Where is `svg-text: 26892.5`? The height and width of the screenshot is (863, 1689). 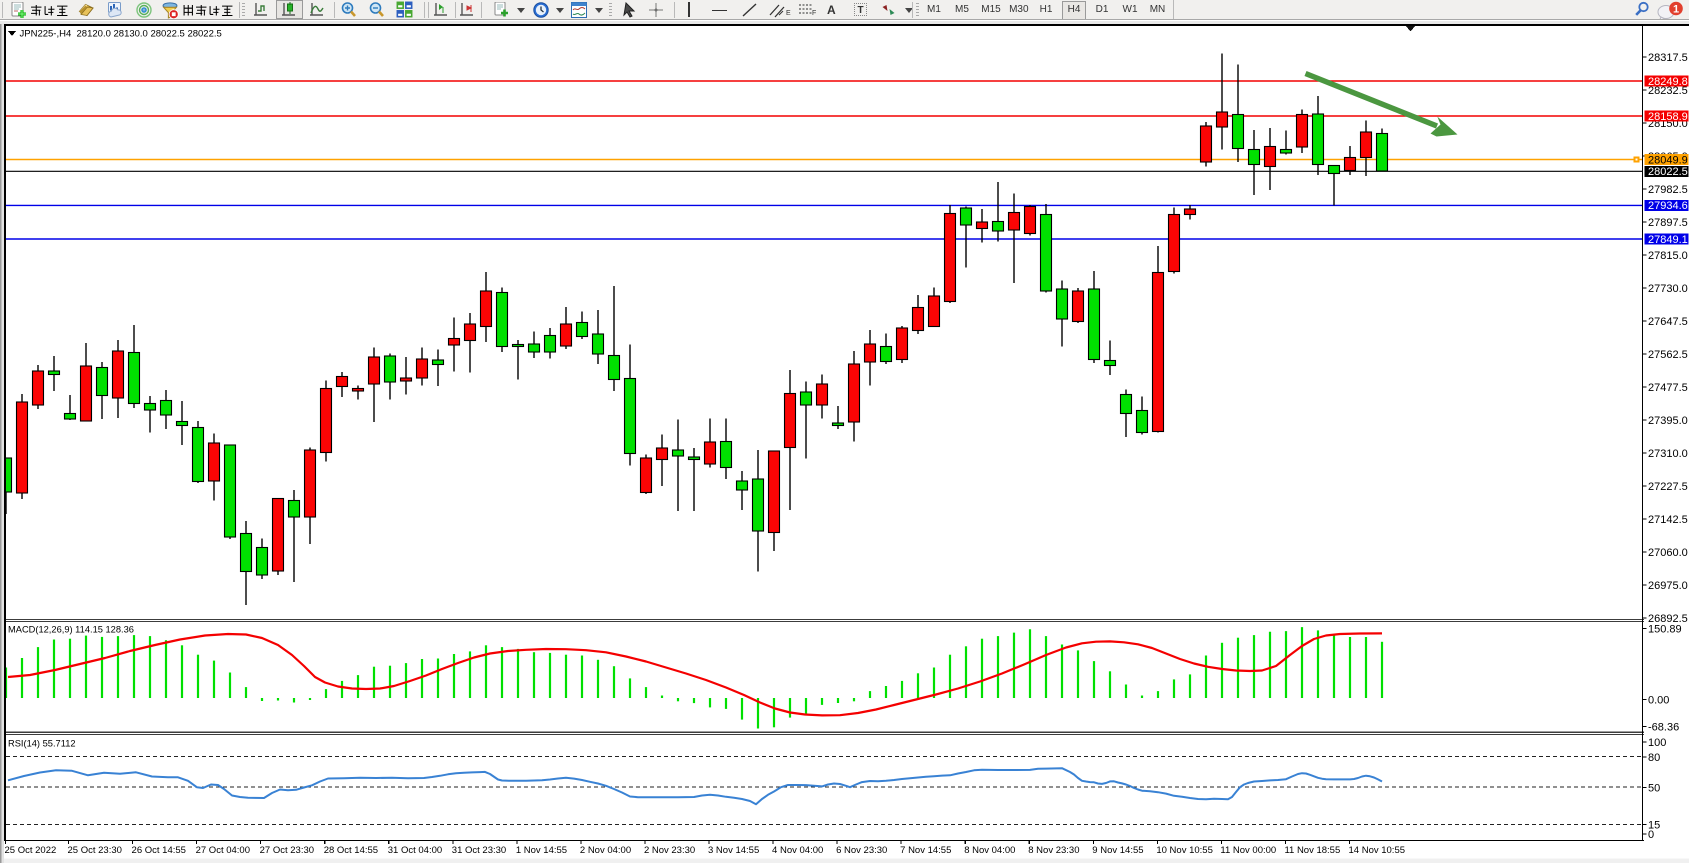 svg-text: 26892.5 is located at coordinates (1668, 619).